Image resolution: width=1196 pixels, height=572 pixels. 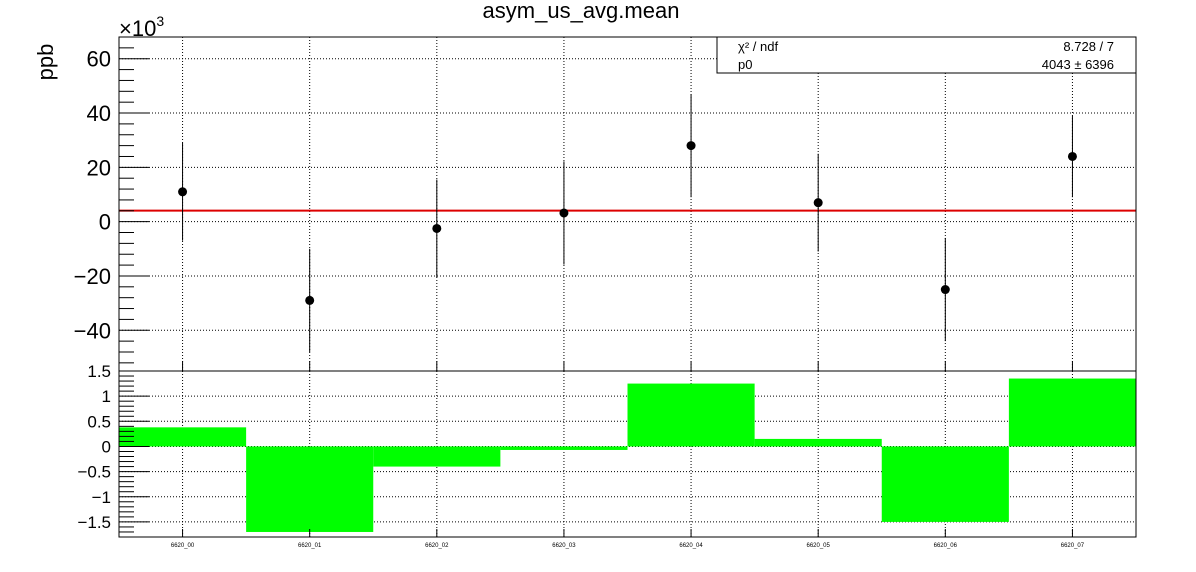 What do you see at coordinates (1078, 64) in the screenshot?
I see `stats-p0-value: 4043 ± 6396` at bounding box center [1078, 64].